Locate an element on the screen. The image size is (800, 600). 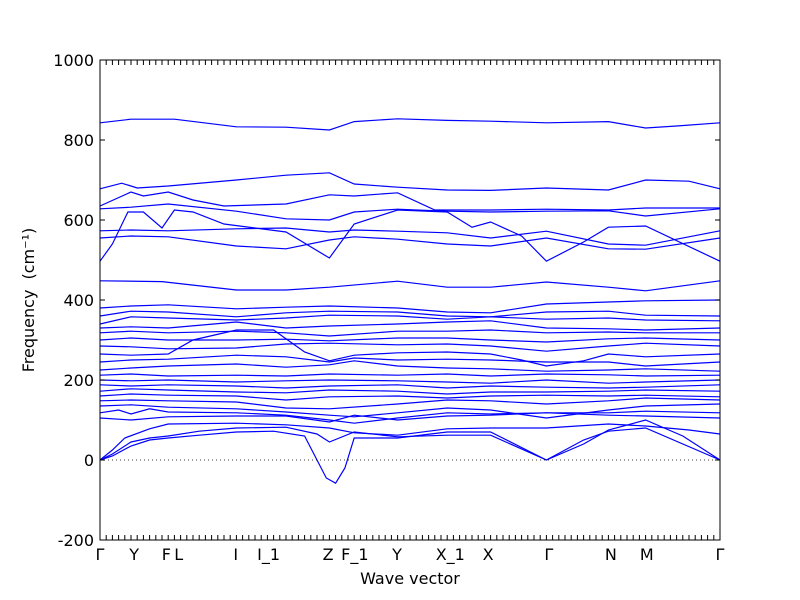
x-tick-label: F is located at coordinates (166, 554).